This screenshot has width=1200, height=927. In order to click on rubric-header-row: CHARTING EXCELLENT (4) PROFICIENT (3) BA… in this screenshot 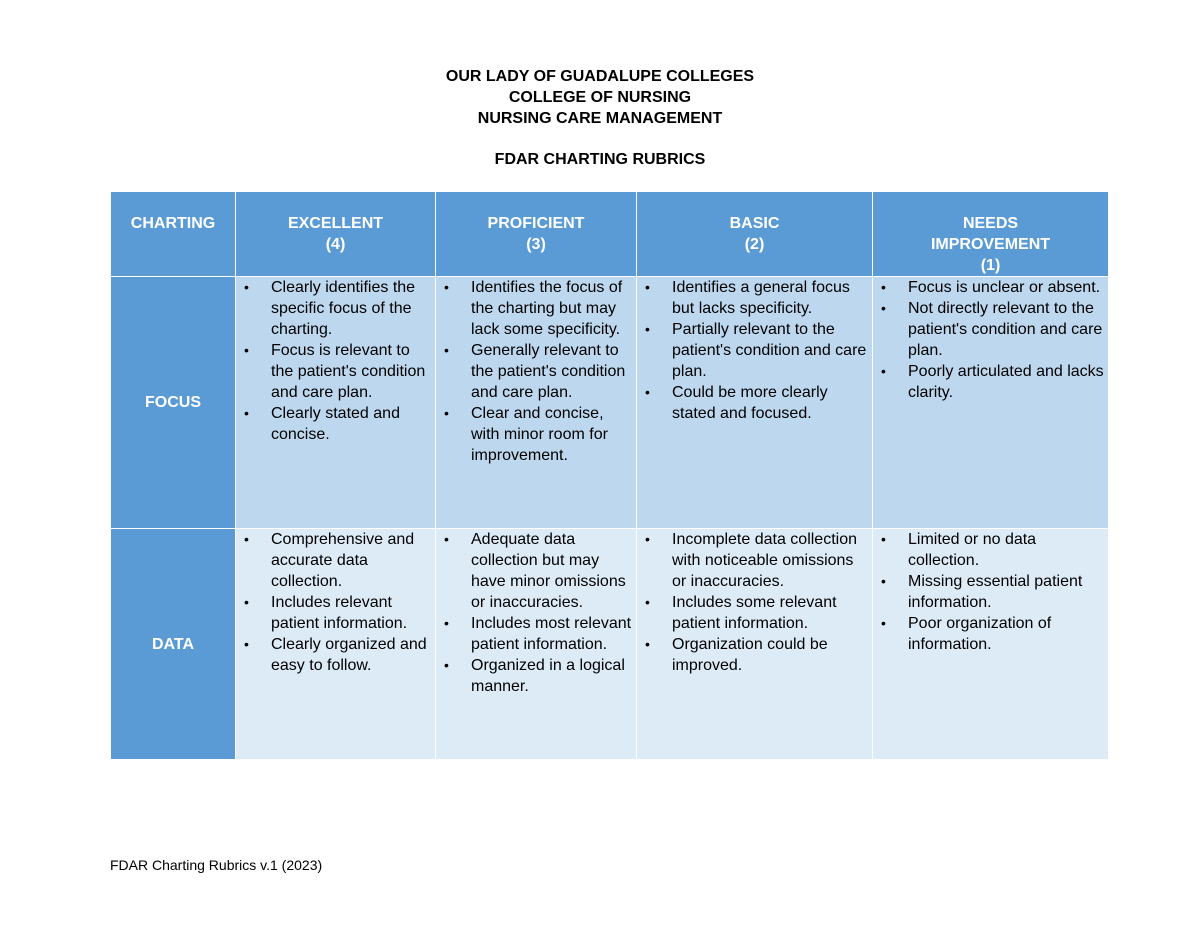, I will do `click(609, 234)`.